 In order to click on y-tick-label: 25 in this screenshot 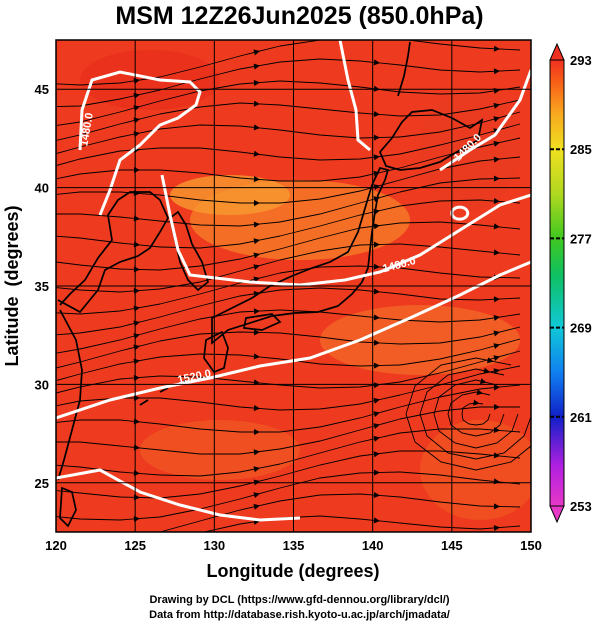, I will do `click(42, 483)`.